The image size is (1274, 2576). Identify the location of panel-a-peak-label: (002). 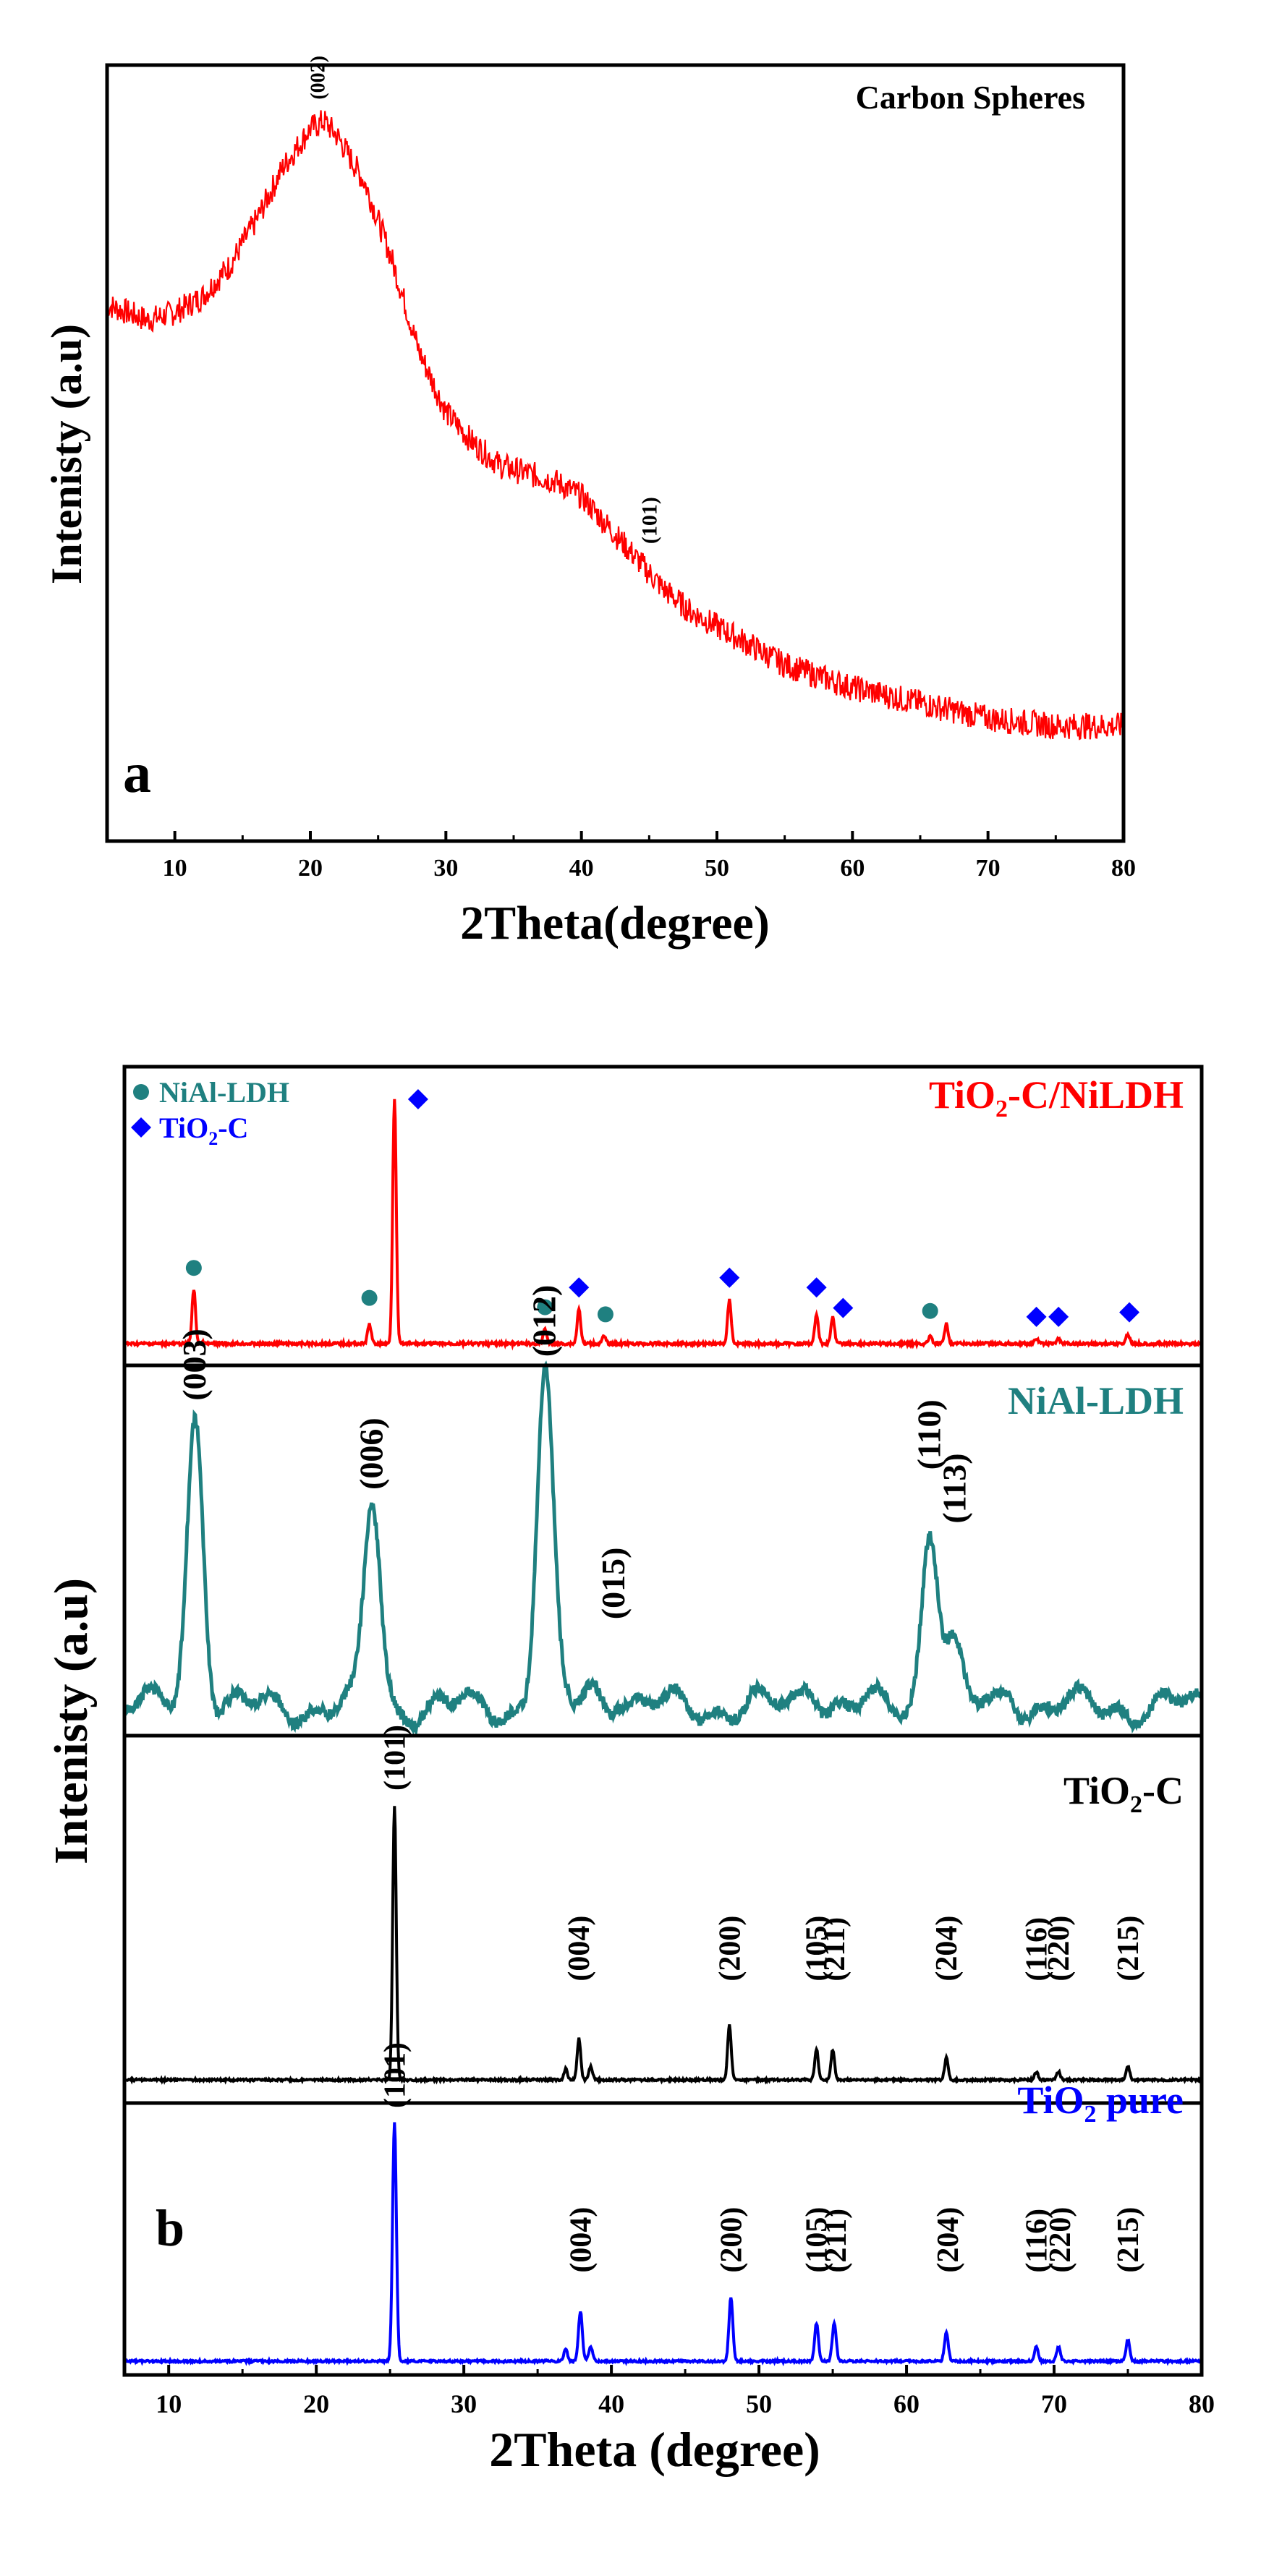
(318, 78).